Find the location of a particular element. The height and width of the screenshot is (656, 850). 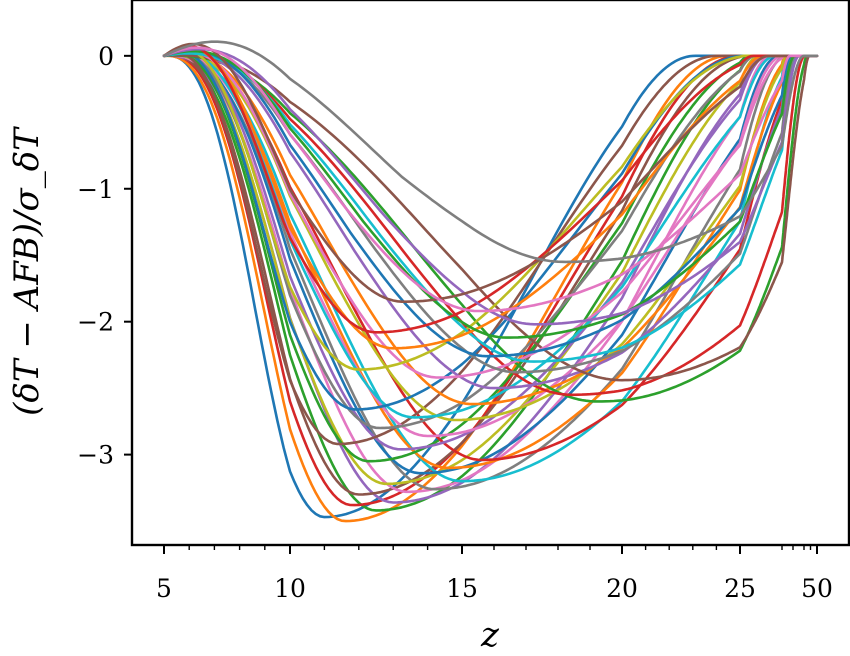

y-tick-label: −2 is located at coordinates (95, 322).